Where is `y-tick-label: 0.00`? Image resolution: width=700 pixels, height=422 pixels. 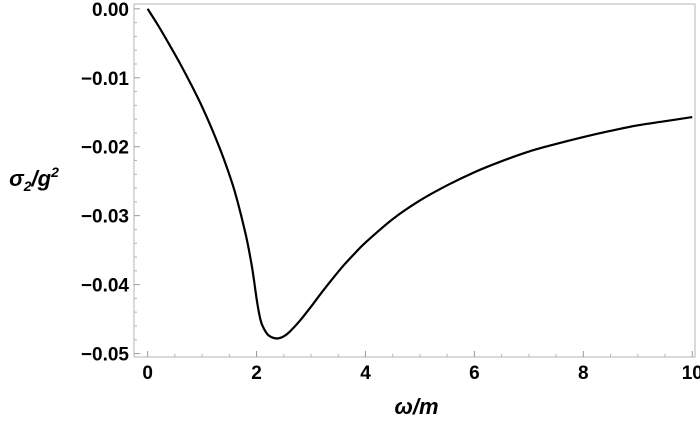 y-tick-label: 0.00 is located at coordinates (110, 10).